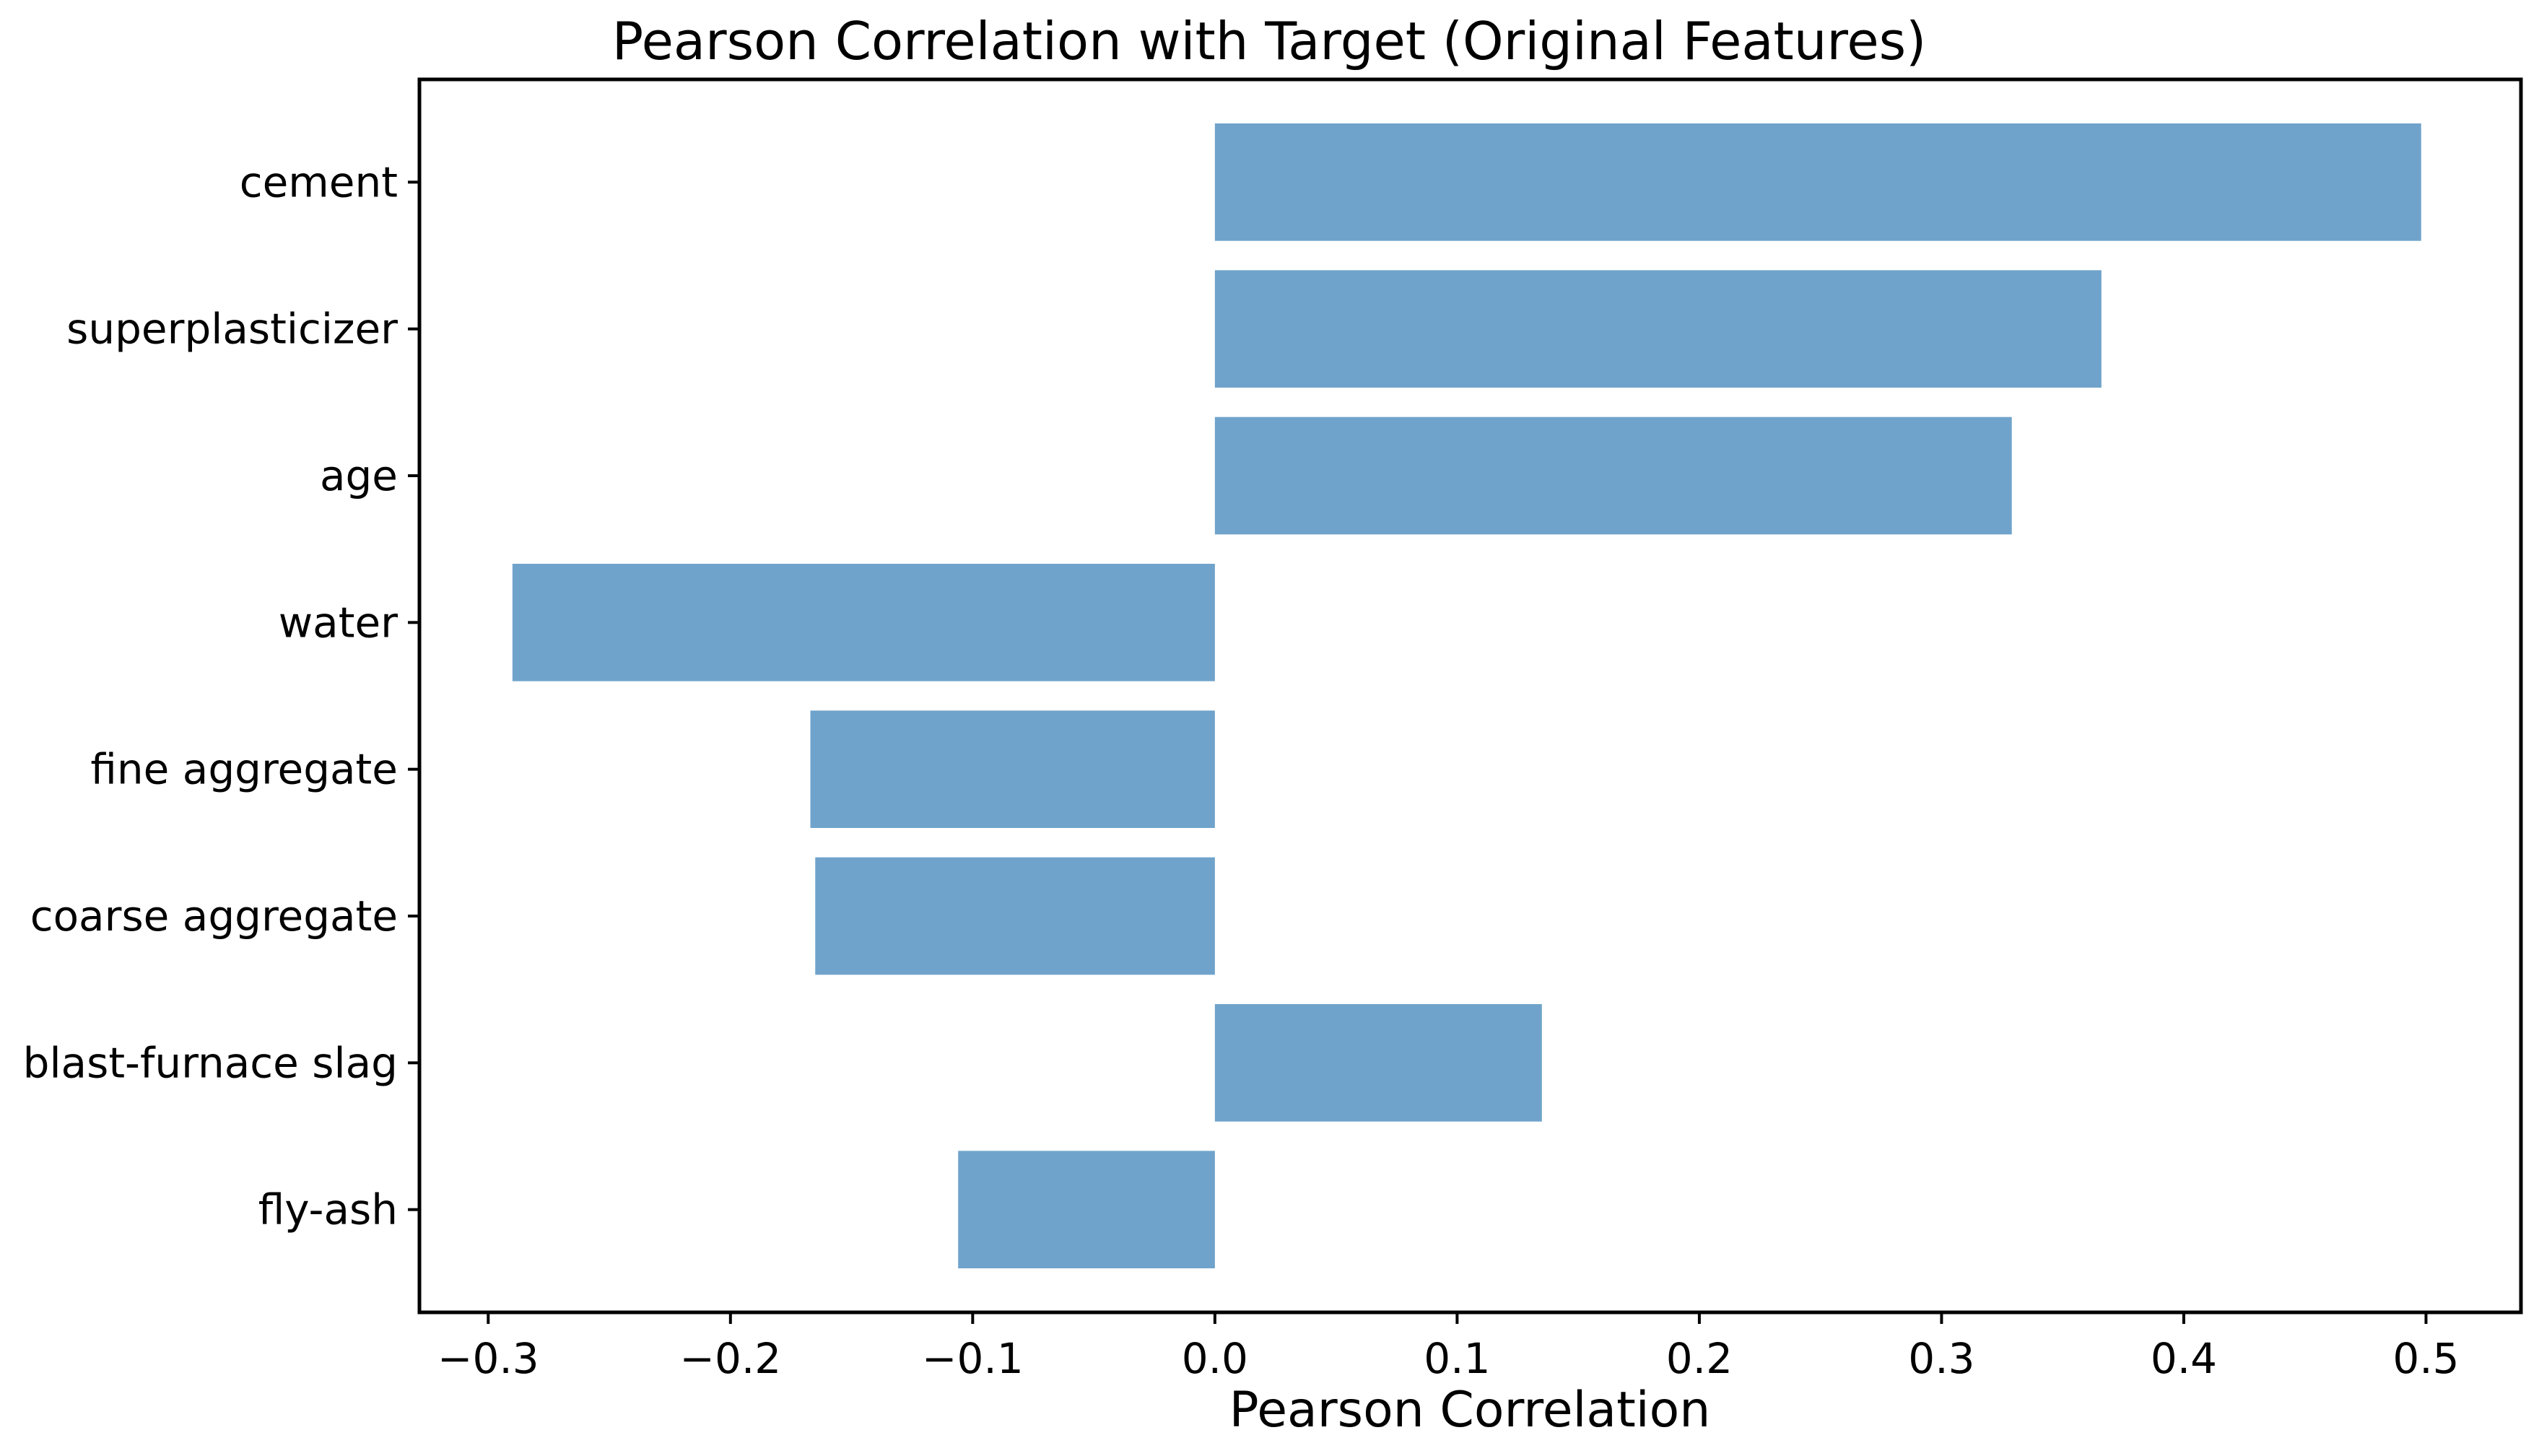 This screenshot has height=1456, width=2539. I want to click on y-tick-label: age, so click(359, 475).